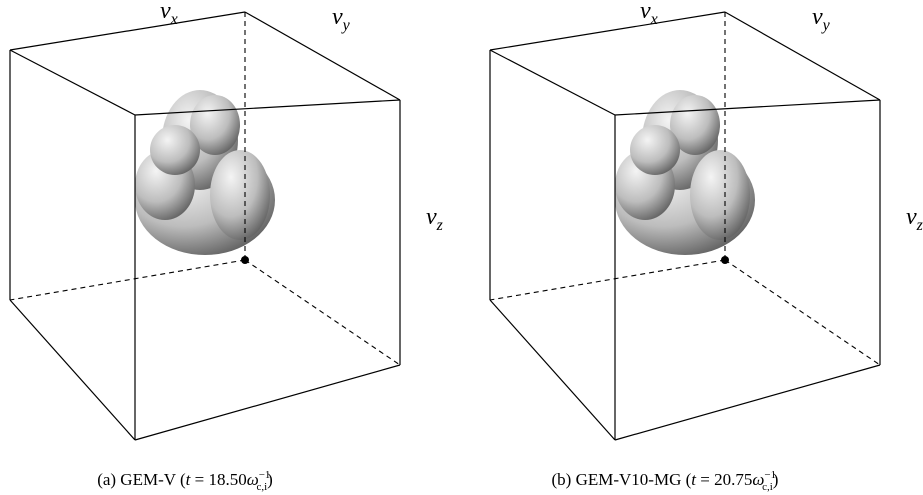  Describe the element at coordinates (622, 479) in the screenshot. I see `caption-label: (b) GEM-V10-MG (` at that location.